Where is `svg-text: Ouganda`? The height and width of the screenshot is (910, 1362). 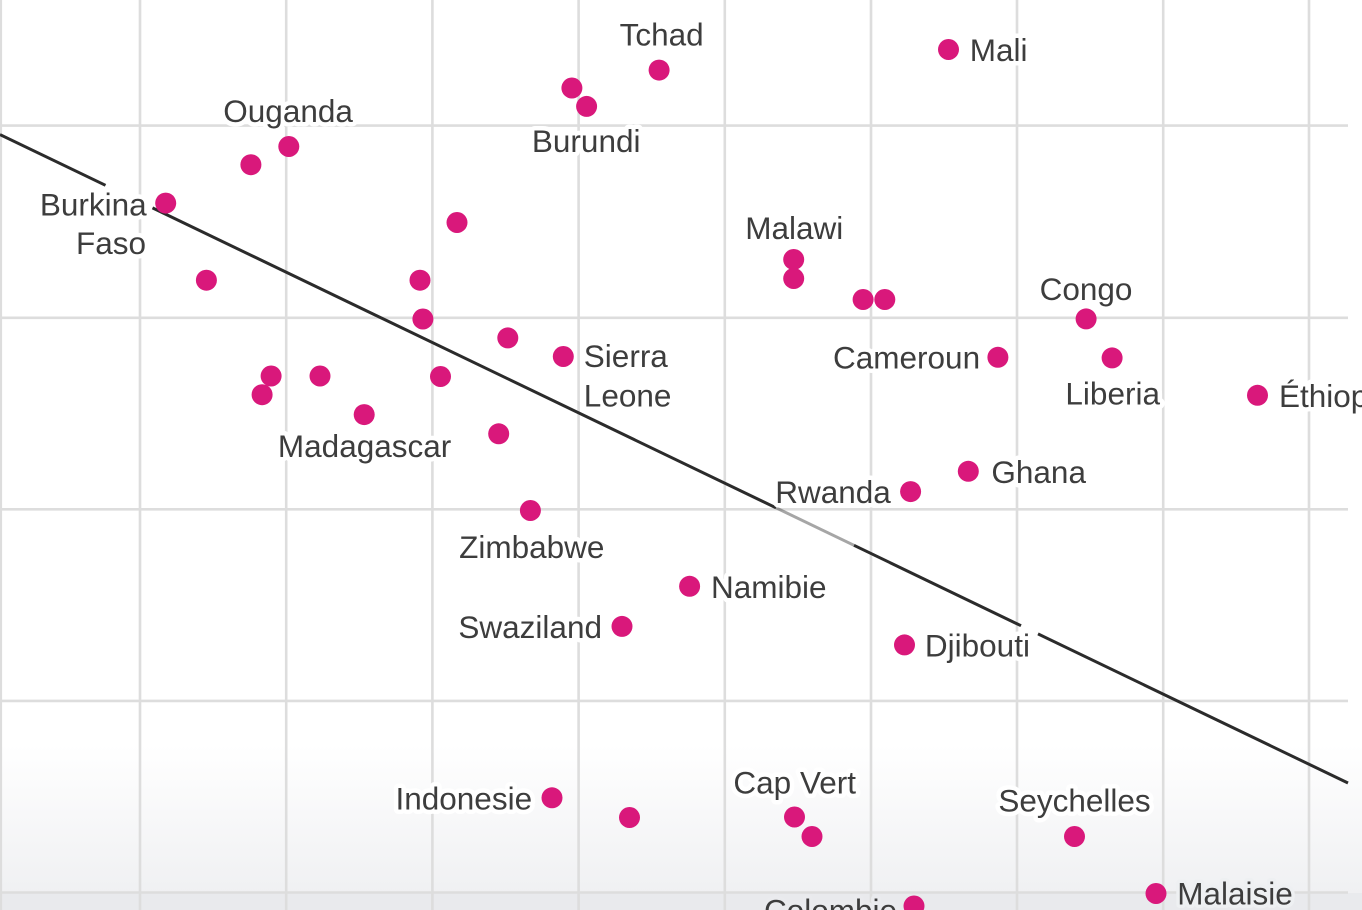 svg-text: Ouganda is located at coordinates (288, 111).